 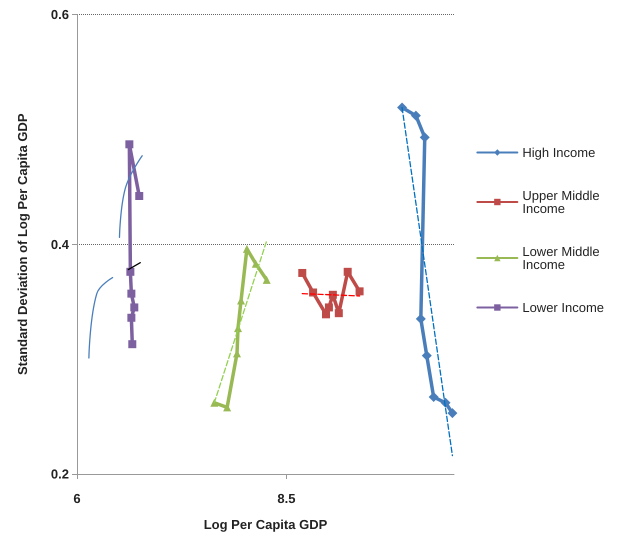 I want to click on y-axis-title: Standard Deviation of Log Per Capita GDP, so click(x=22, y=244).